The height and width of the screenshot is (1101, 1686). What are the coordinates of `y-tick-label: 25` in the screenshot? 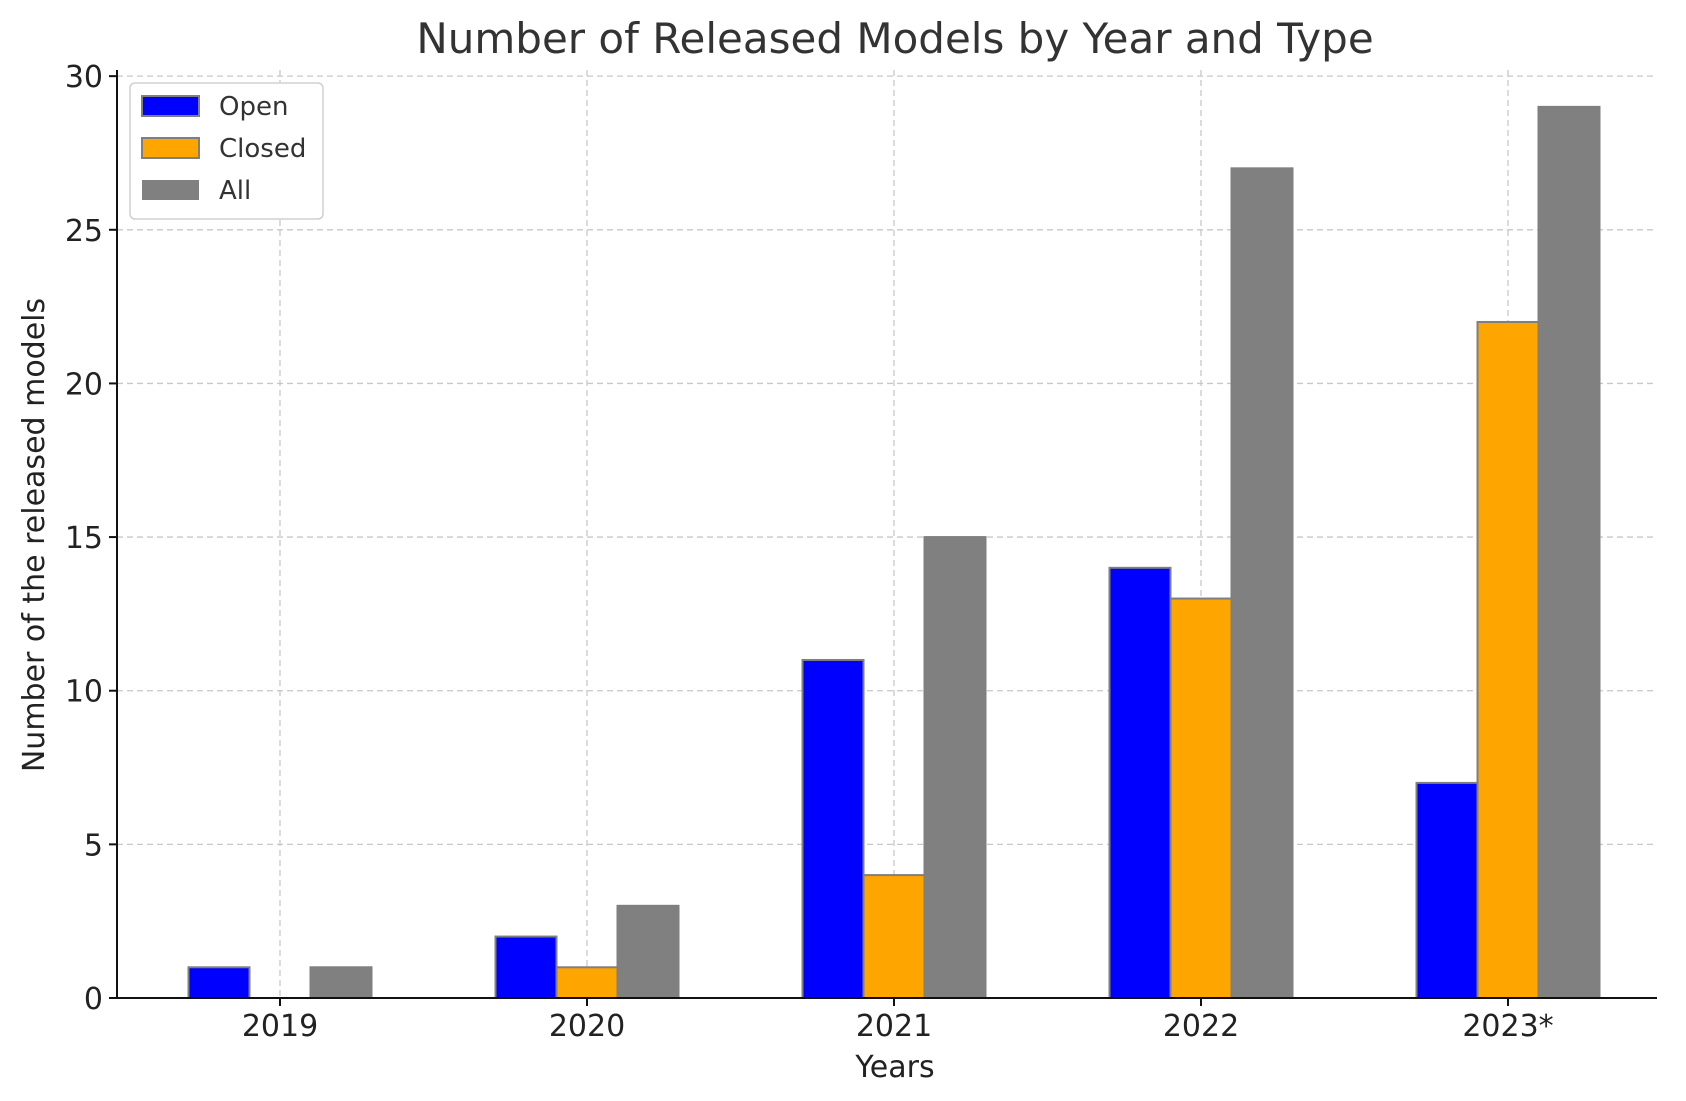 It's located at (84, 231).